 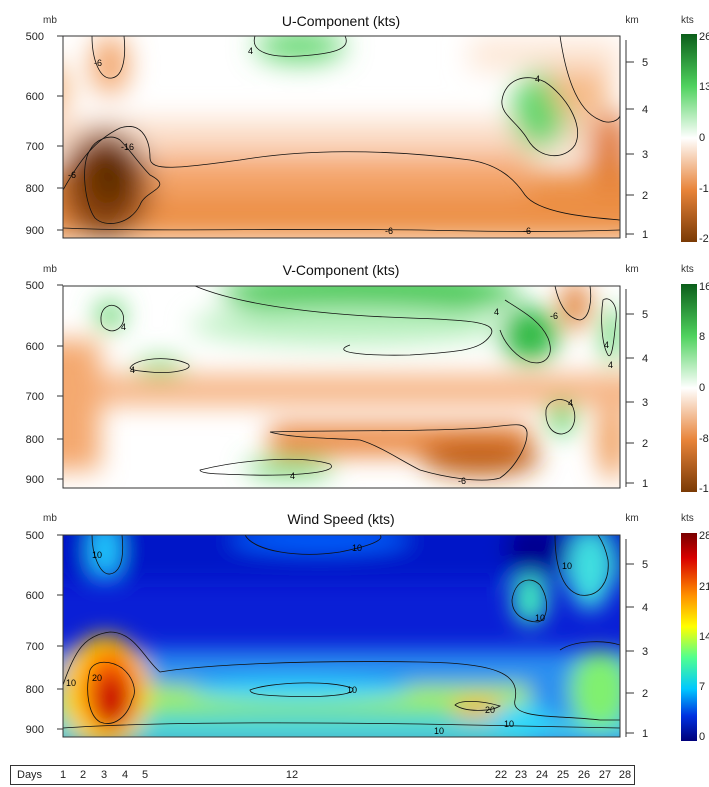 What do you see at coordinates (695, 628) in the screenshot?
I see `colorbar: kts 28 21 14 7 0` at bounding box center [695, 628].